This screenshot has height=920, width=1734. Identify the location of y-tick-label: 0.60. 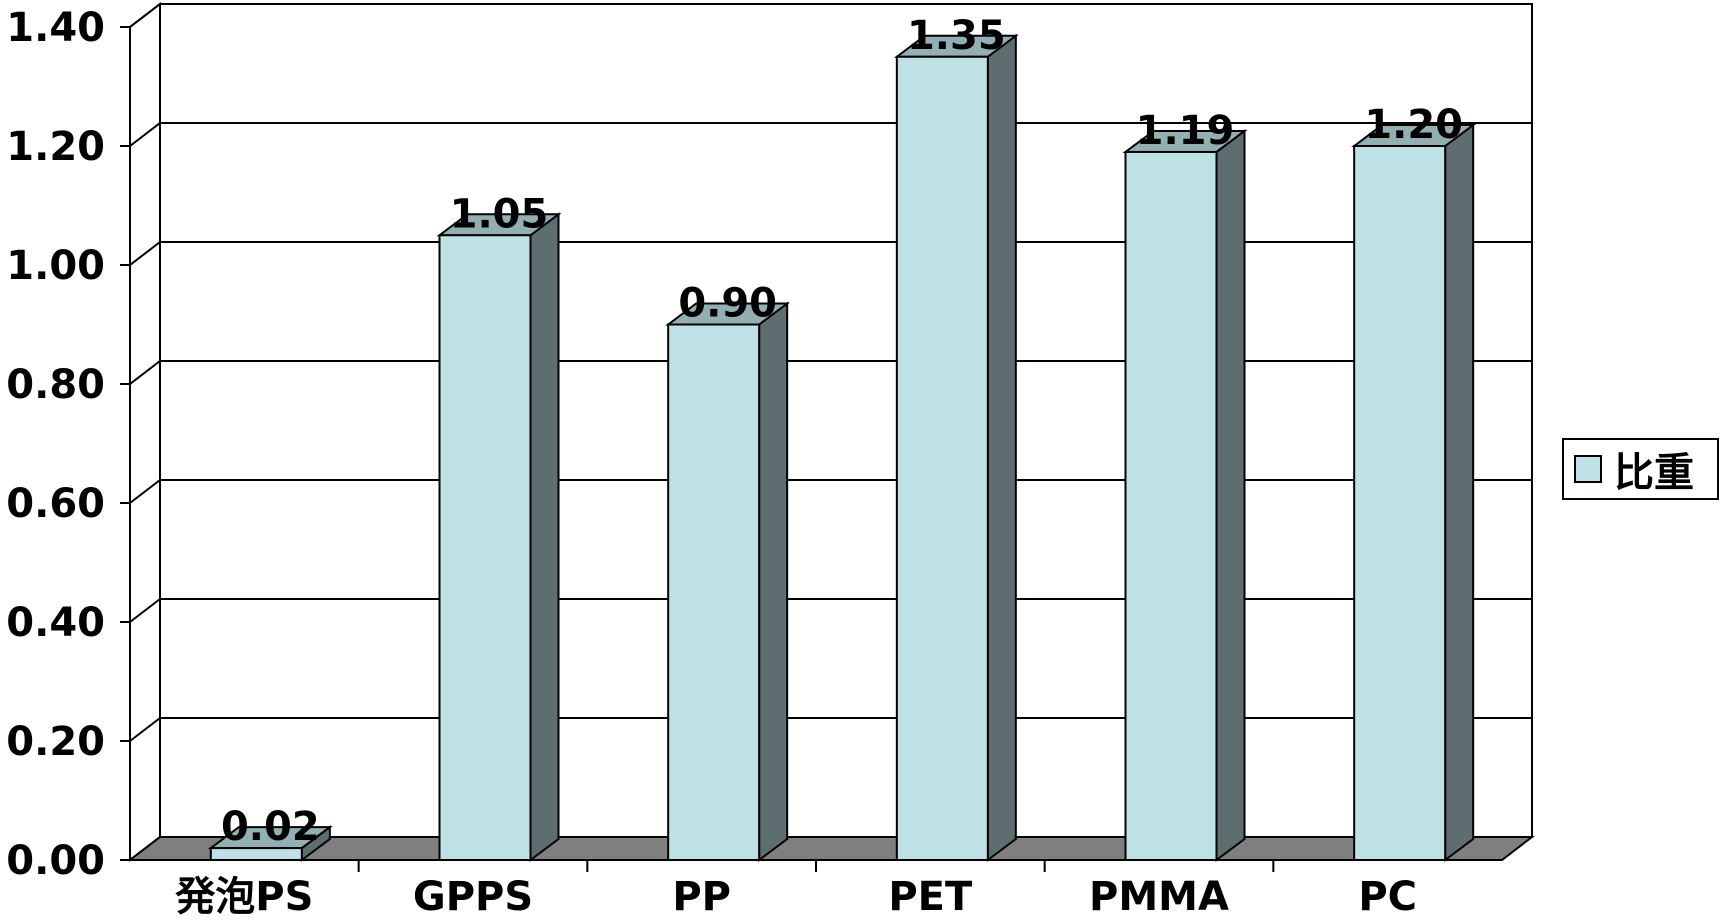
(55, 504).